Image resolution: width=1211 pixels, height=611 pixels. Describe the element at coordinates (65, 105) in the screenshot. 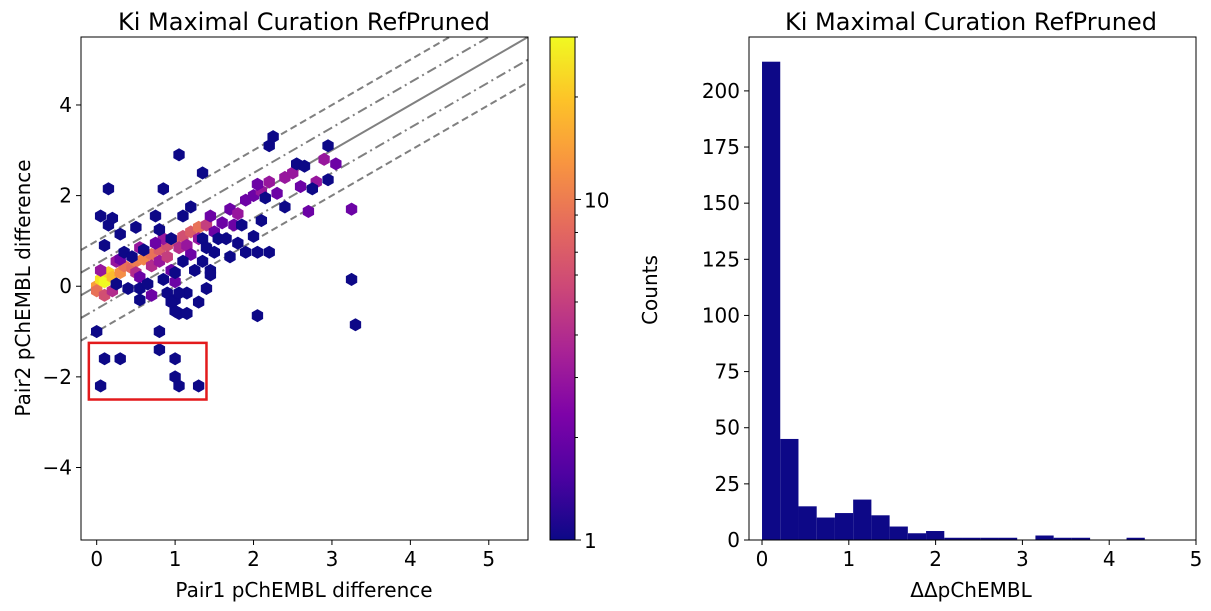

I see `y-tick-label: 4` at that location.